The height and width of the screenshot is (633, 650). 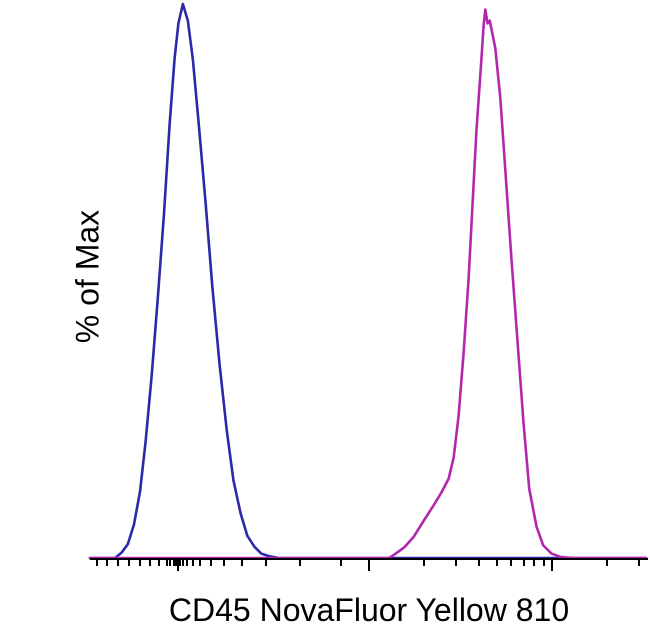 What do you see at coordinates (369, 610) in the screenshot?
I see `x-axis-label: CD45 NovaFluor Yellow 810` at bounding box center [369, 610].